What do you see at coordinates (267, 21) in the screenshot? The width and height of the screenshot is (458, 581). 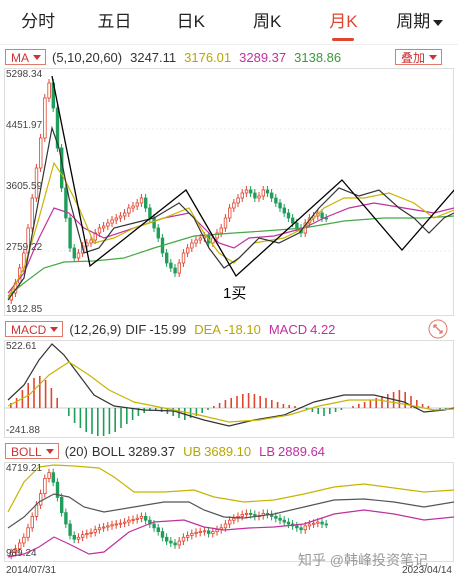 I see `tab-weekly-k: 周K` at bounding box center [267, 21].